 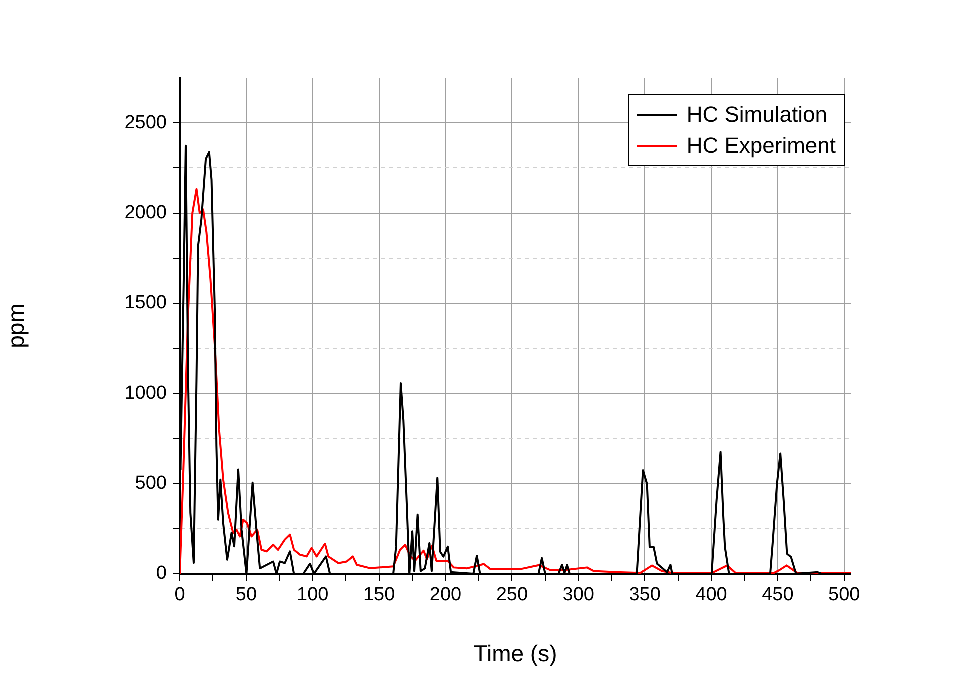 I want to click on x-tick-label: 400, so click(x=712, y=595).